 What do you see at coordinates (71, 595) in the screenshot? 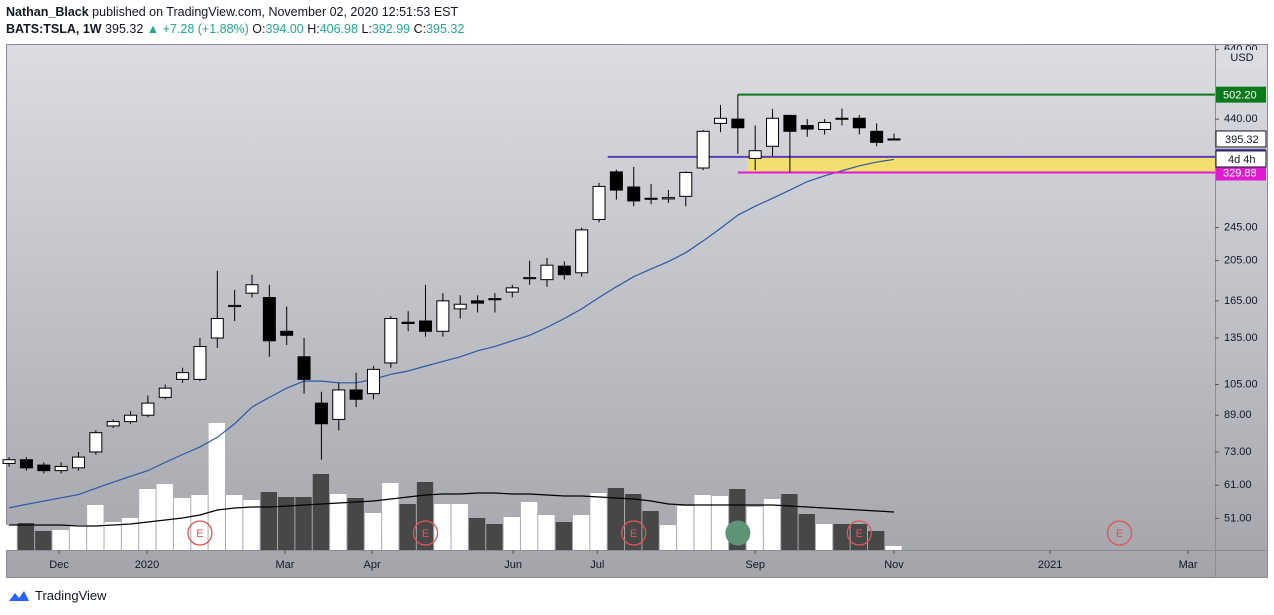
I see `brand: TradingView` at bounding box center [71, 595].